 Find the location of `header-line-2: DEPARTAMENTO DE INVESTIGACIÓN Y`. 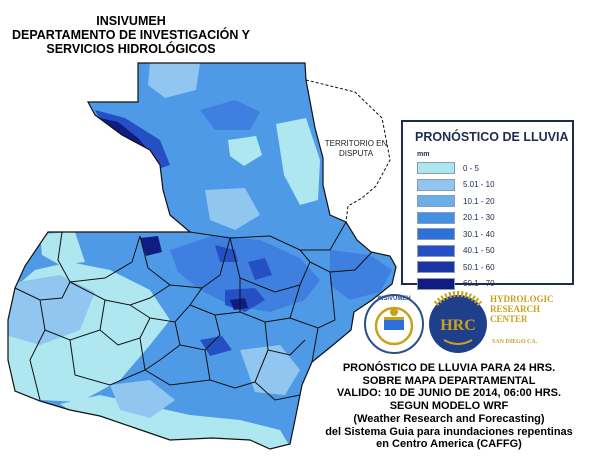

header-line-2: DEPARTAMENTO DE INVESTIGACIÓN Y is located at coordinates (131, 35).